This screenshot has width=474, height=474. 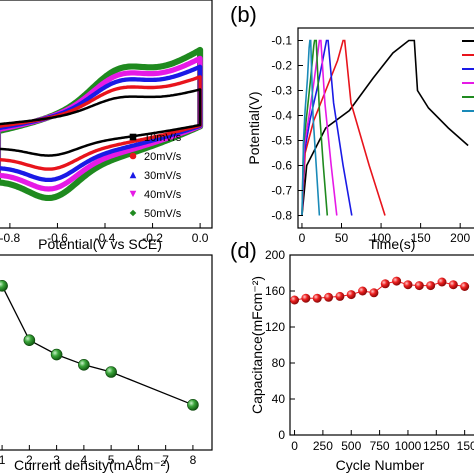 I want to click on panel-d-y-tick-label: 120, so click(x=275, y=327).